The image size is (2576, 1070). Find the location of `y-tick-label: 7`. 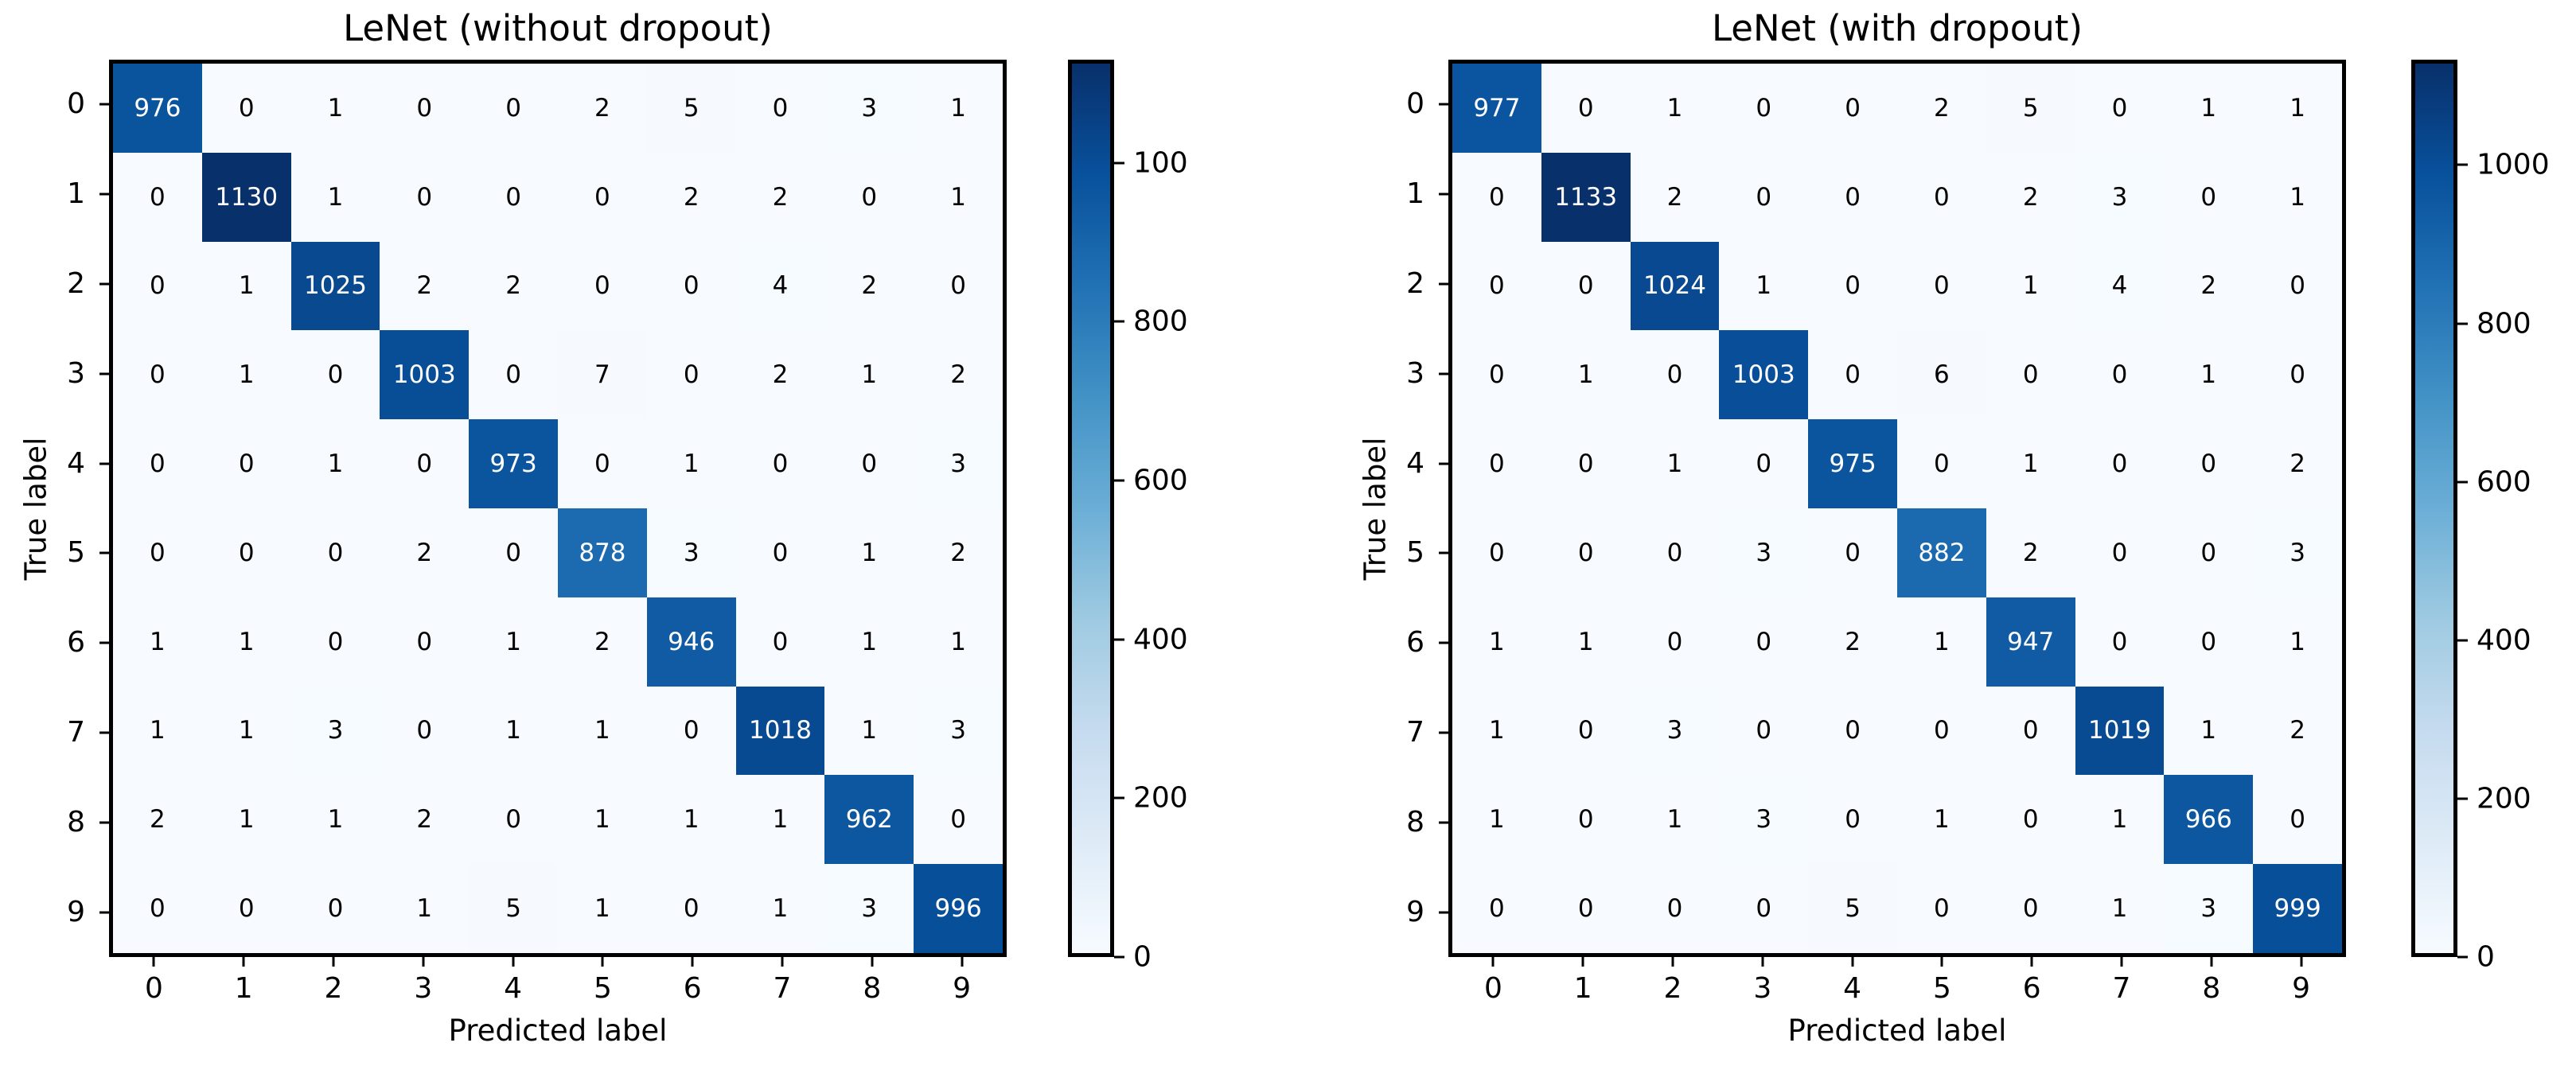

y-tick-label: 7 is located at coordinates (1415, 732).